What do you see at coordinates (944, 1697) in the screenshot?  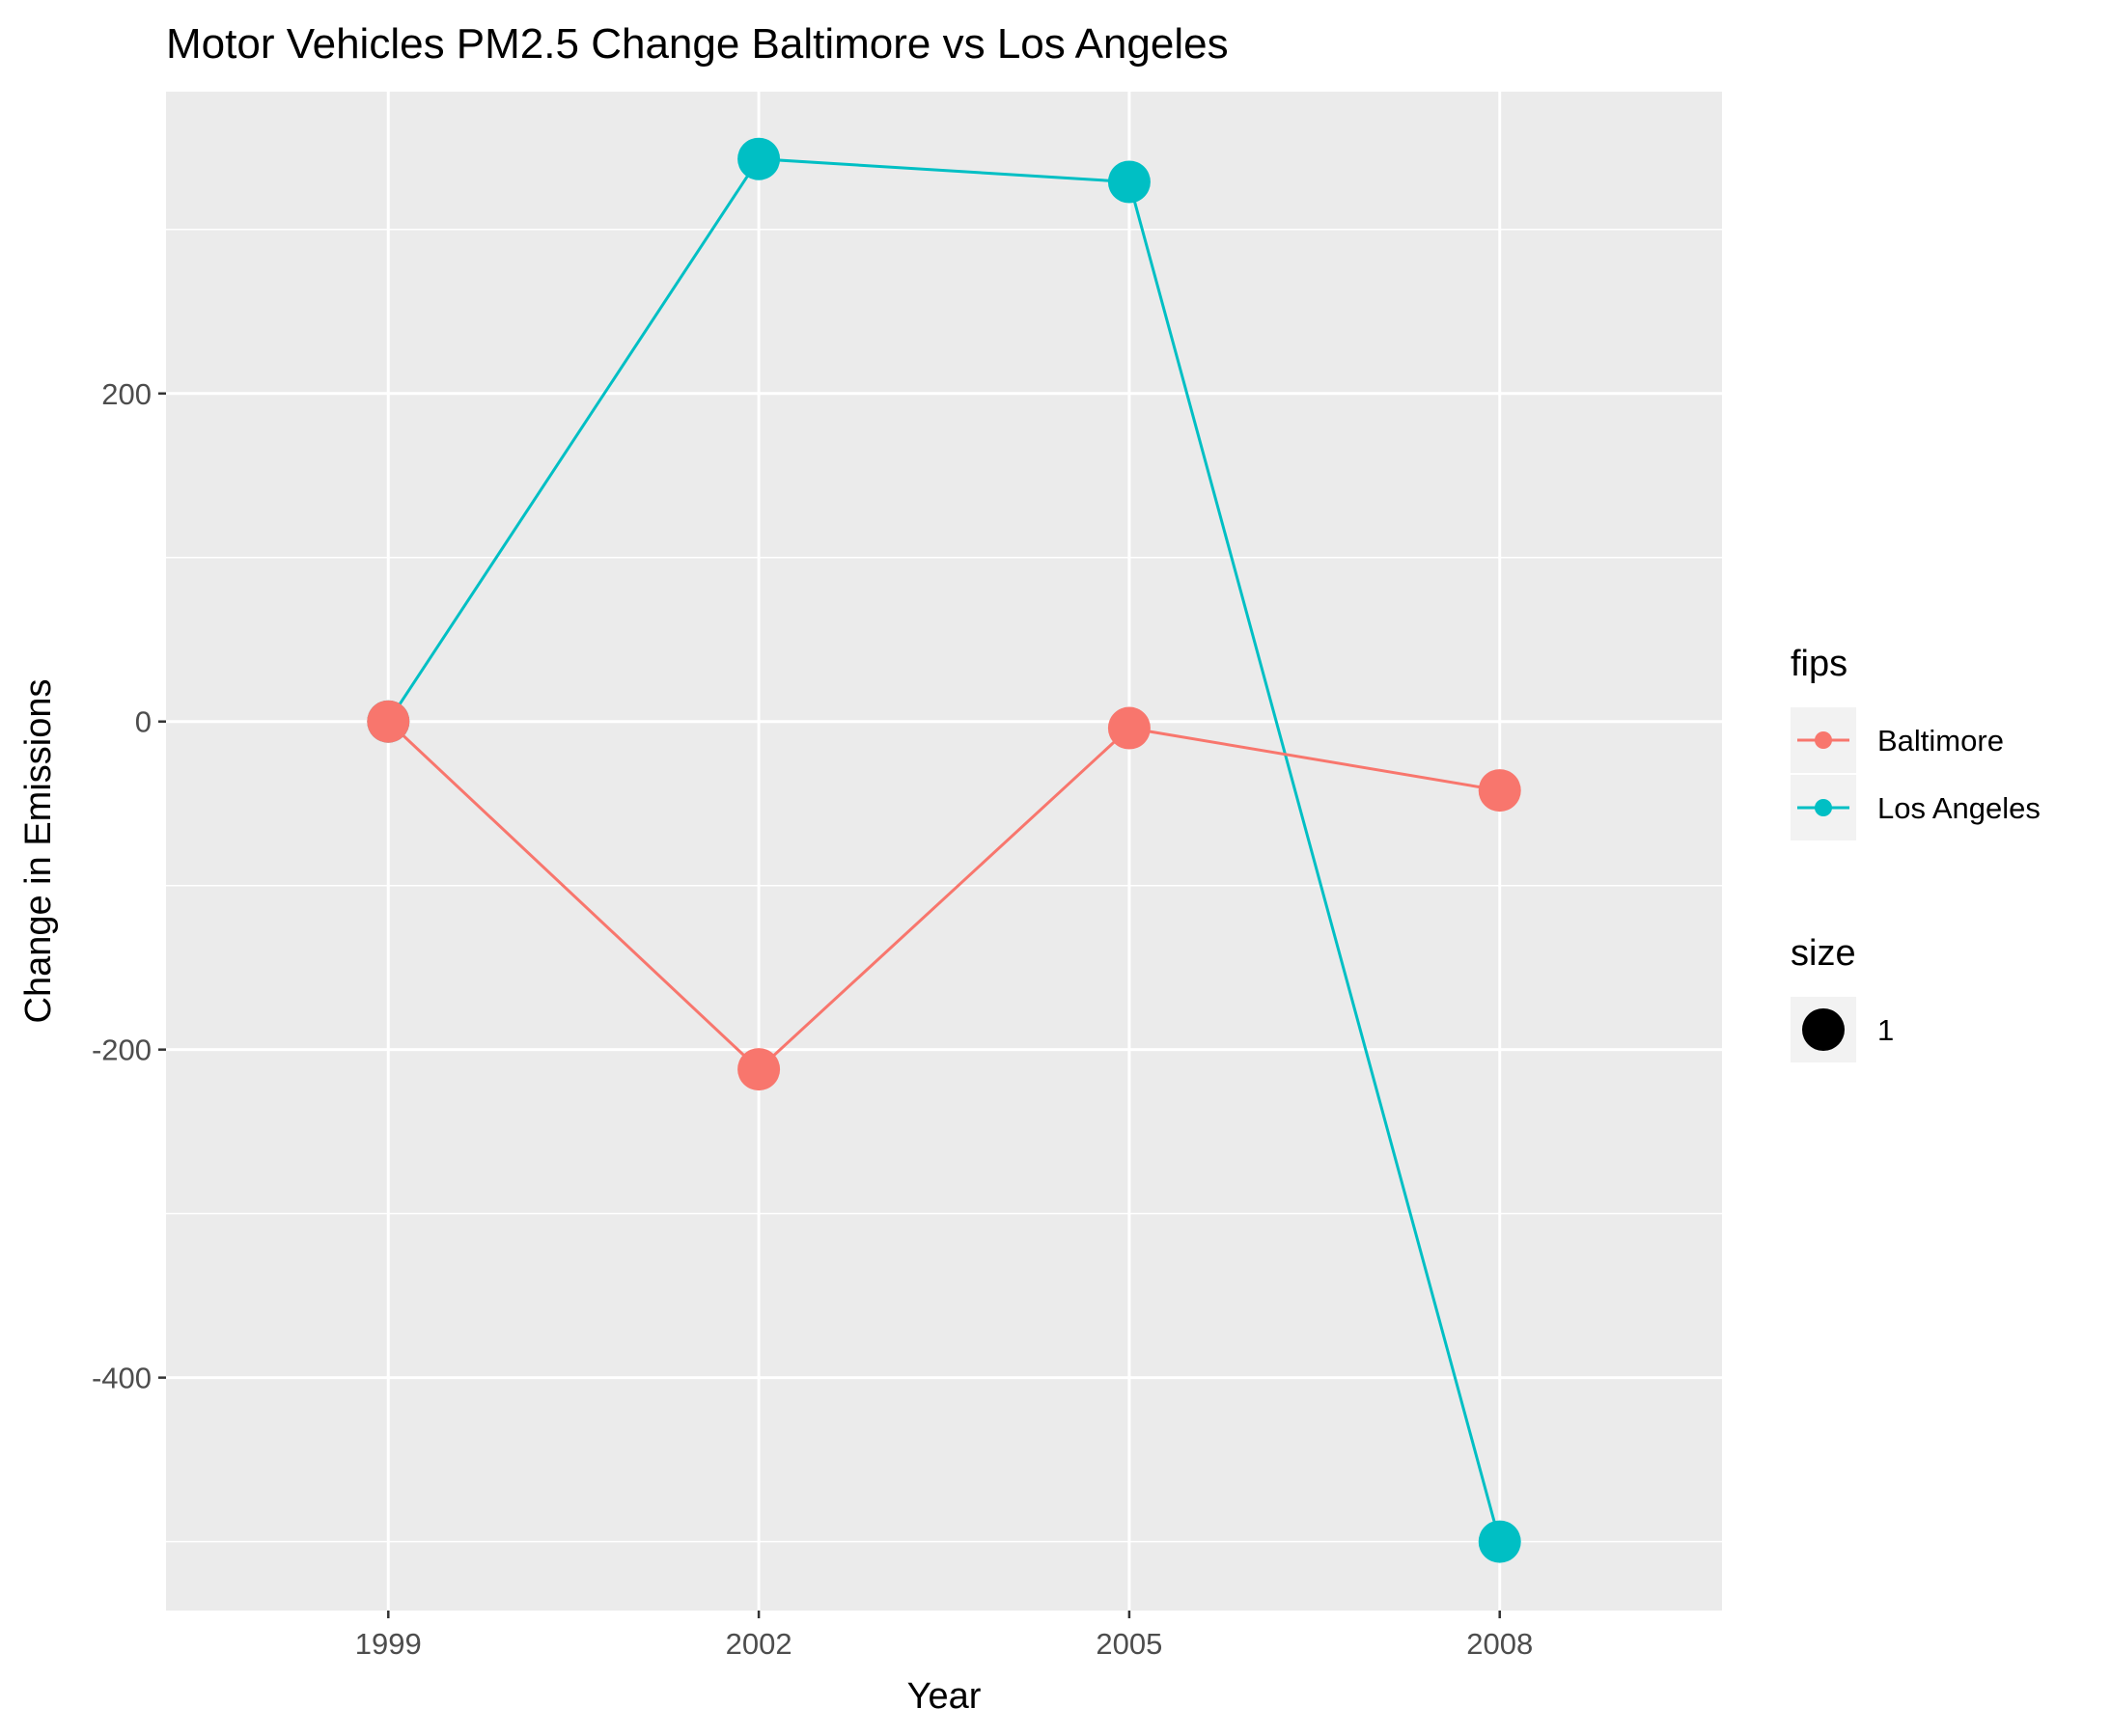 I see `x-axis-title: Year` at bounding box center [944, 1697].